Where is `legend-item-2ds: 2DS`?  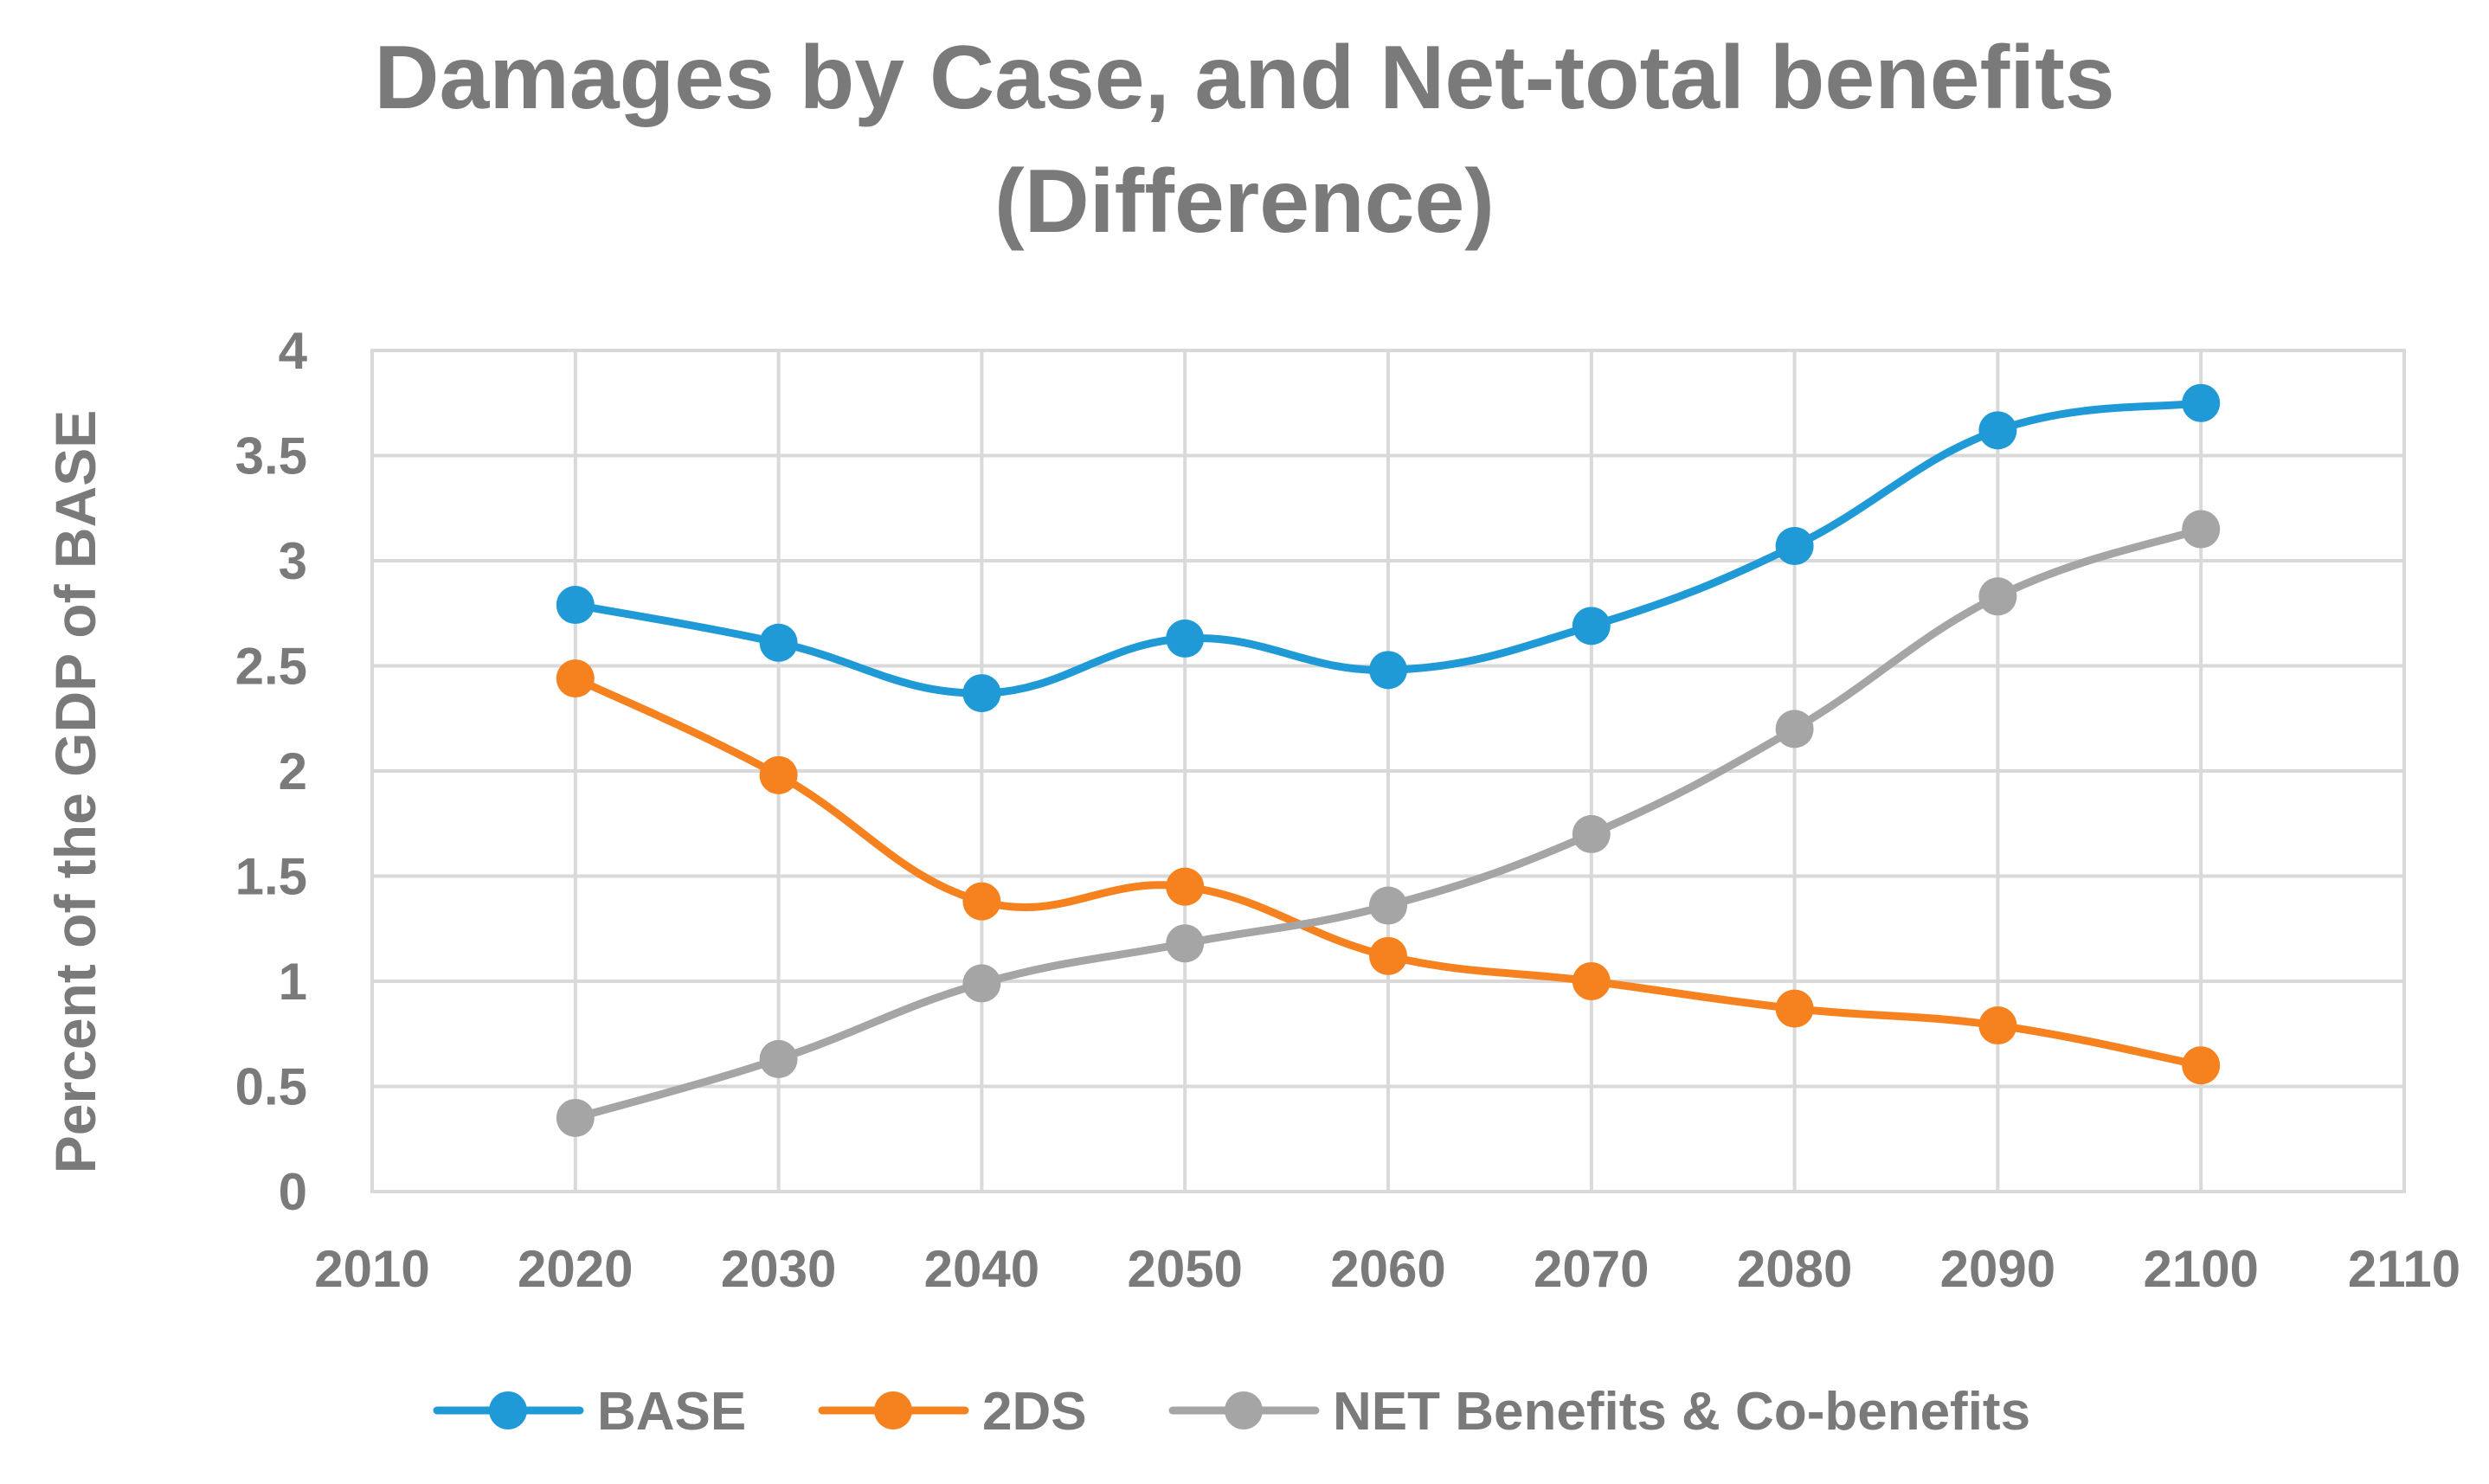 legend-item-2ds: 2DS is located at coordinates (952, 1412).